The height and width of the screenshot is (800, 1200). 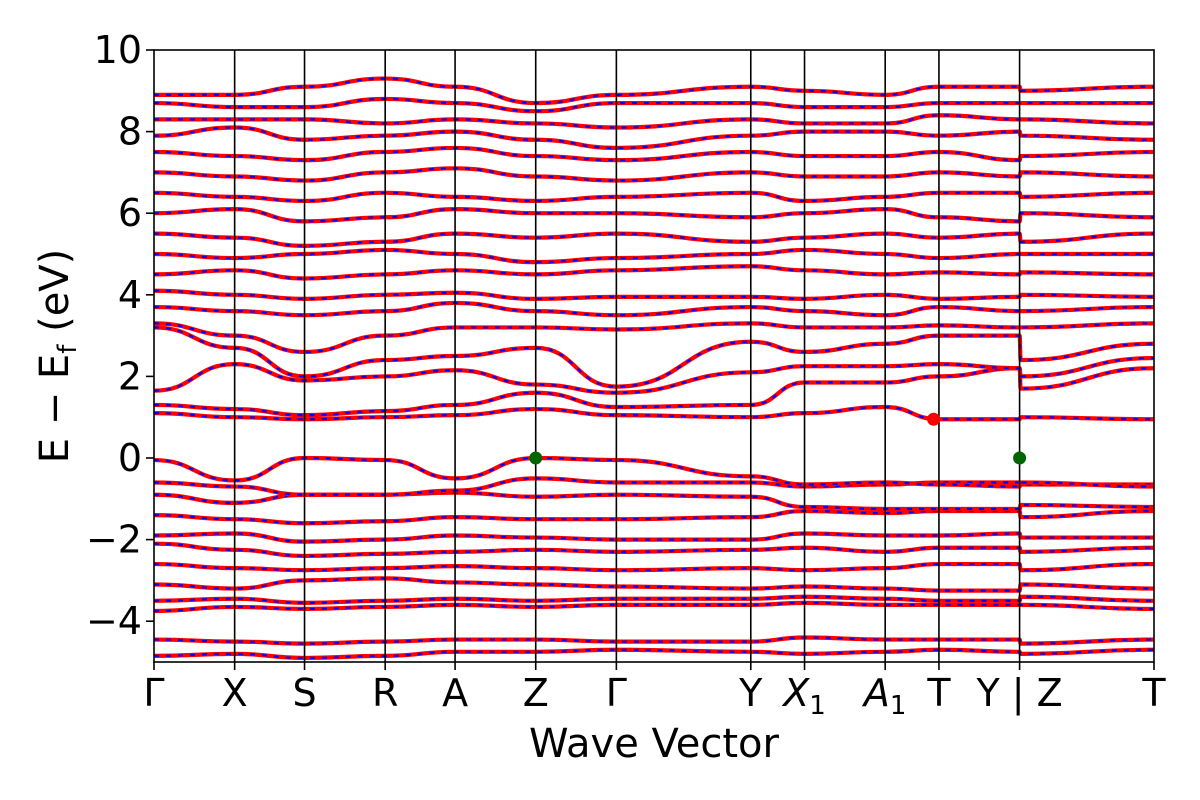 I want to click on y-tick-label: −4, so click(x=114, y=621).